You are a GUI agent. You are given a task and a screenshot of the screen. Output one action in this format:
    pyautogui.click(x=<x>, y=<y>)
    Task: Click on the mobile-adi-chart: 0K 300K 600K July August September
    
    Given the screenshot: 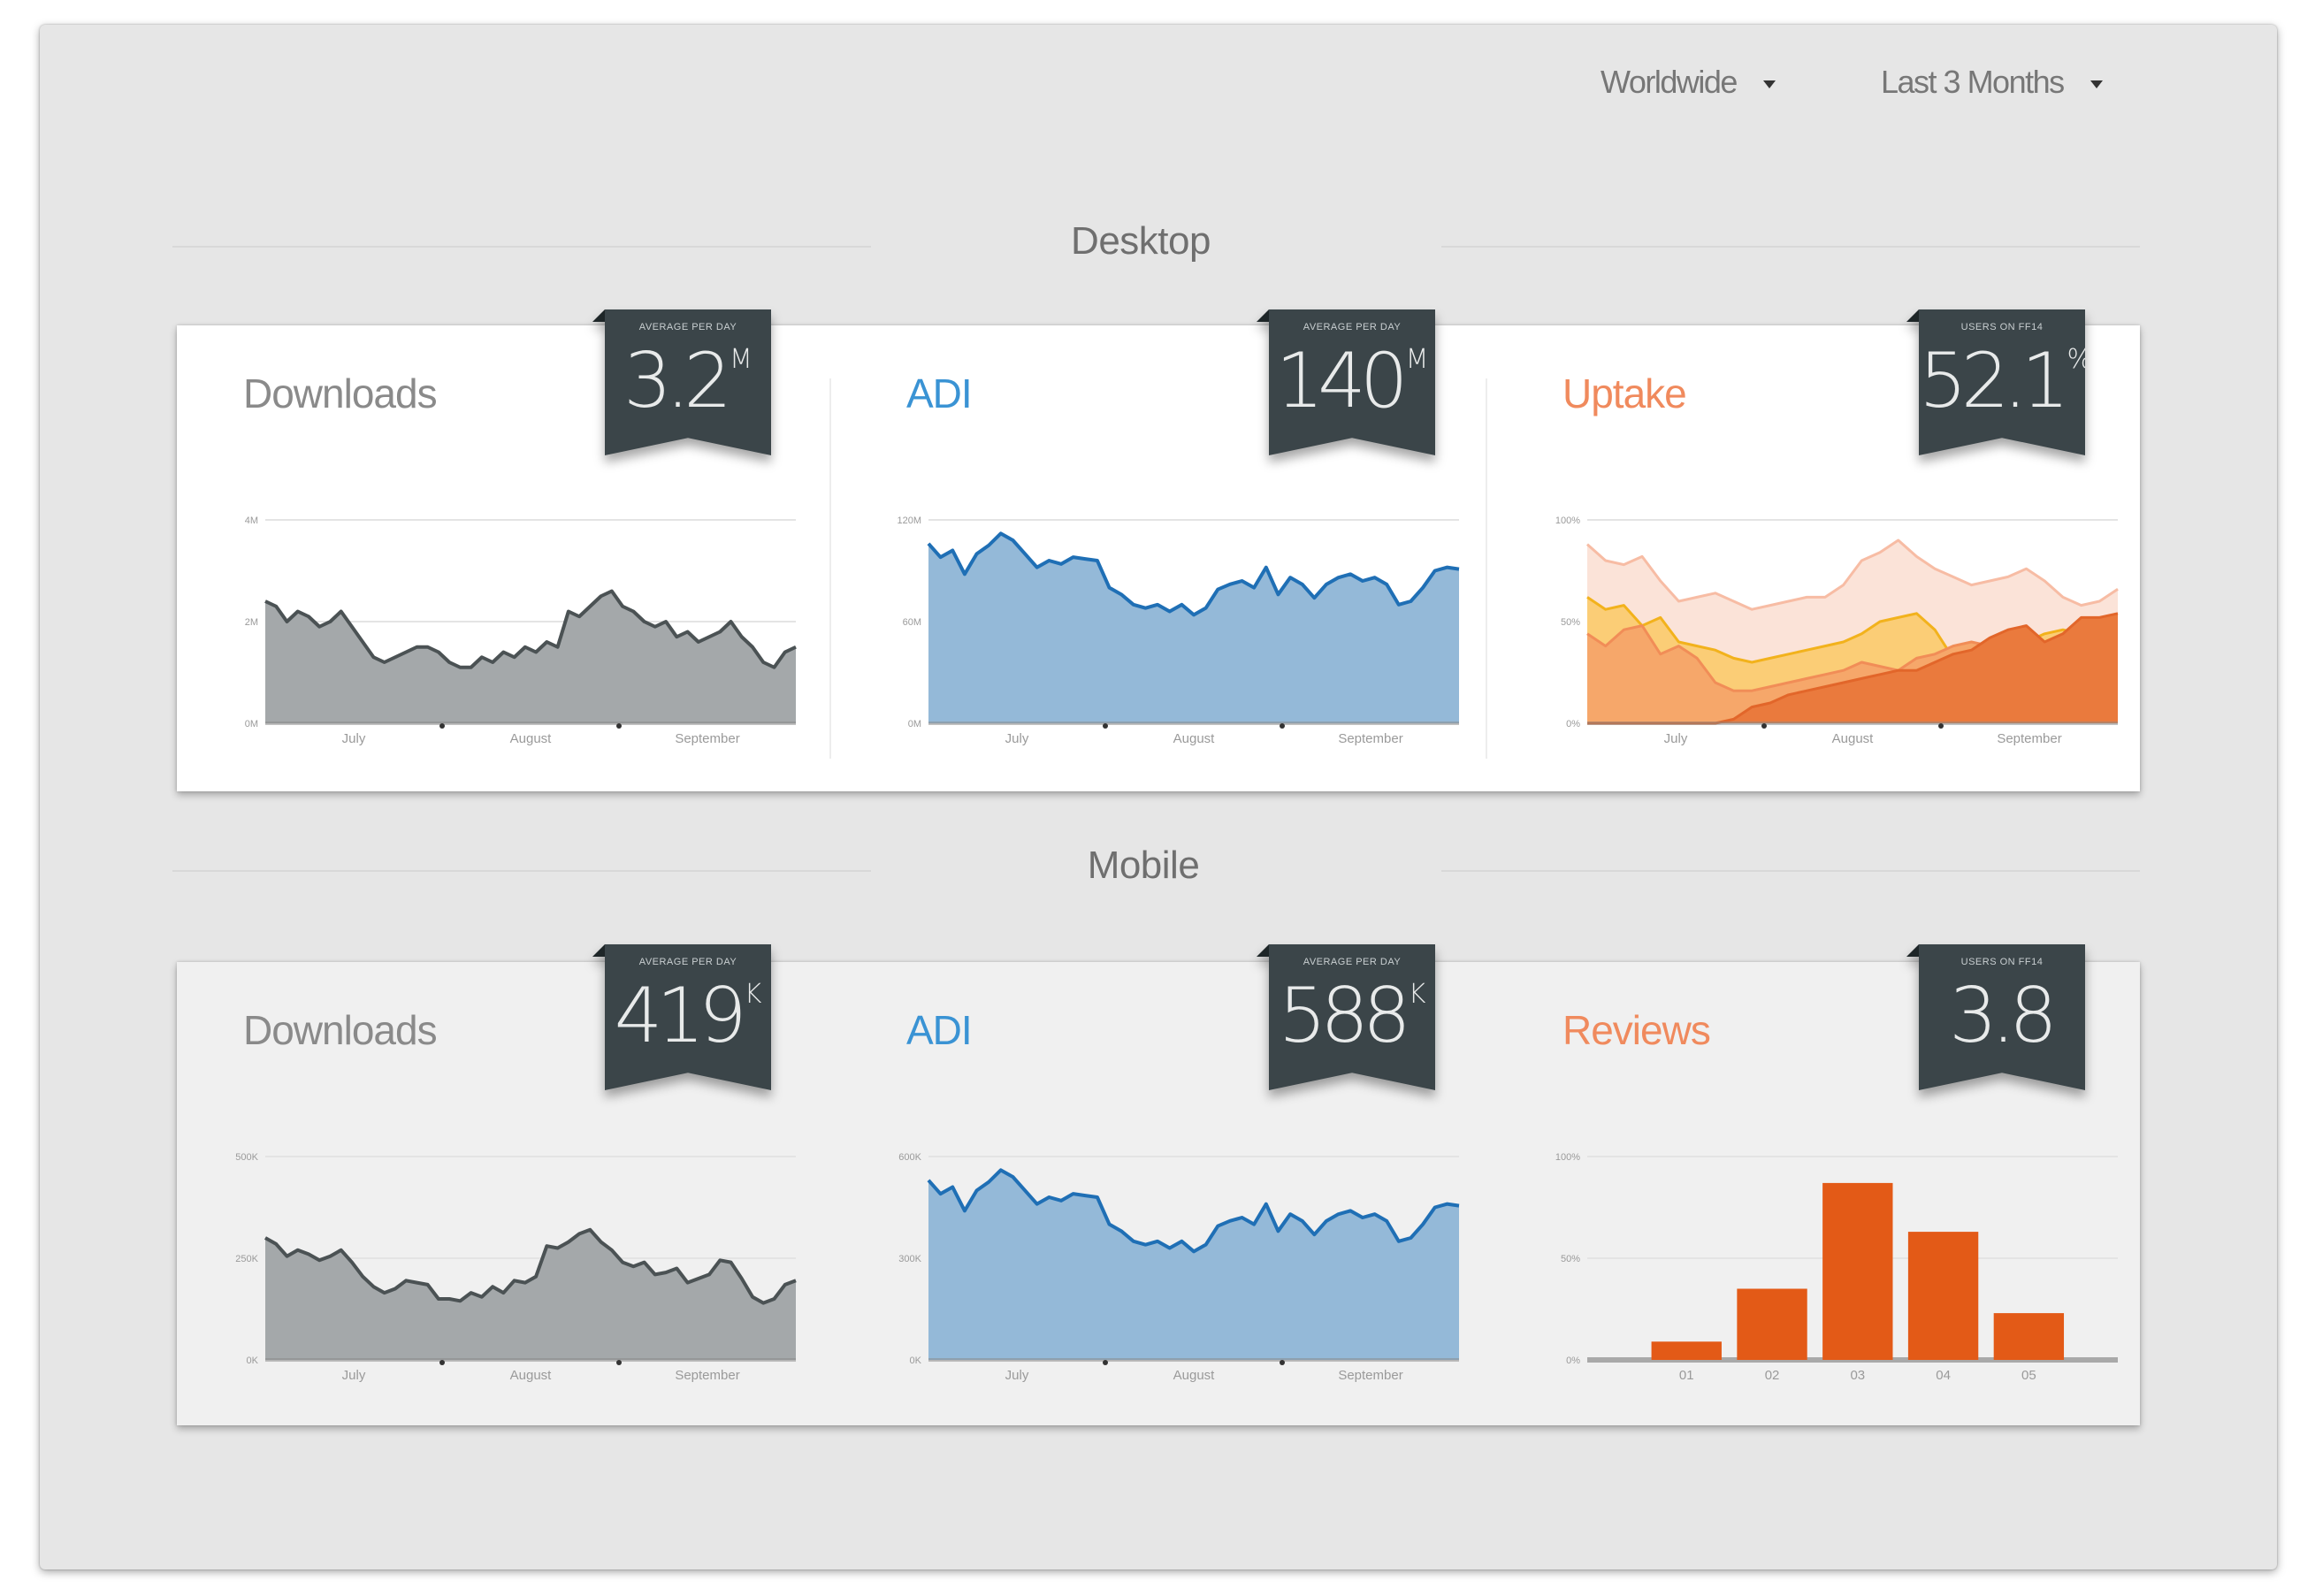 What is the action you would take?
    pyautogui.click(x=1176, y=1271)
    